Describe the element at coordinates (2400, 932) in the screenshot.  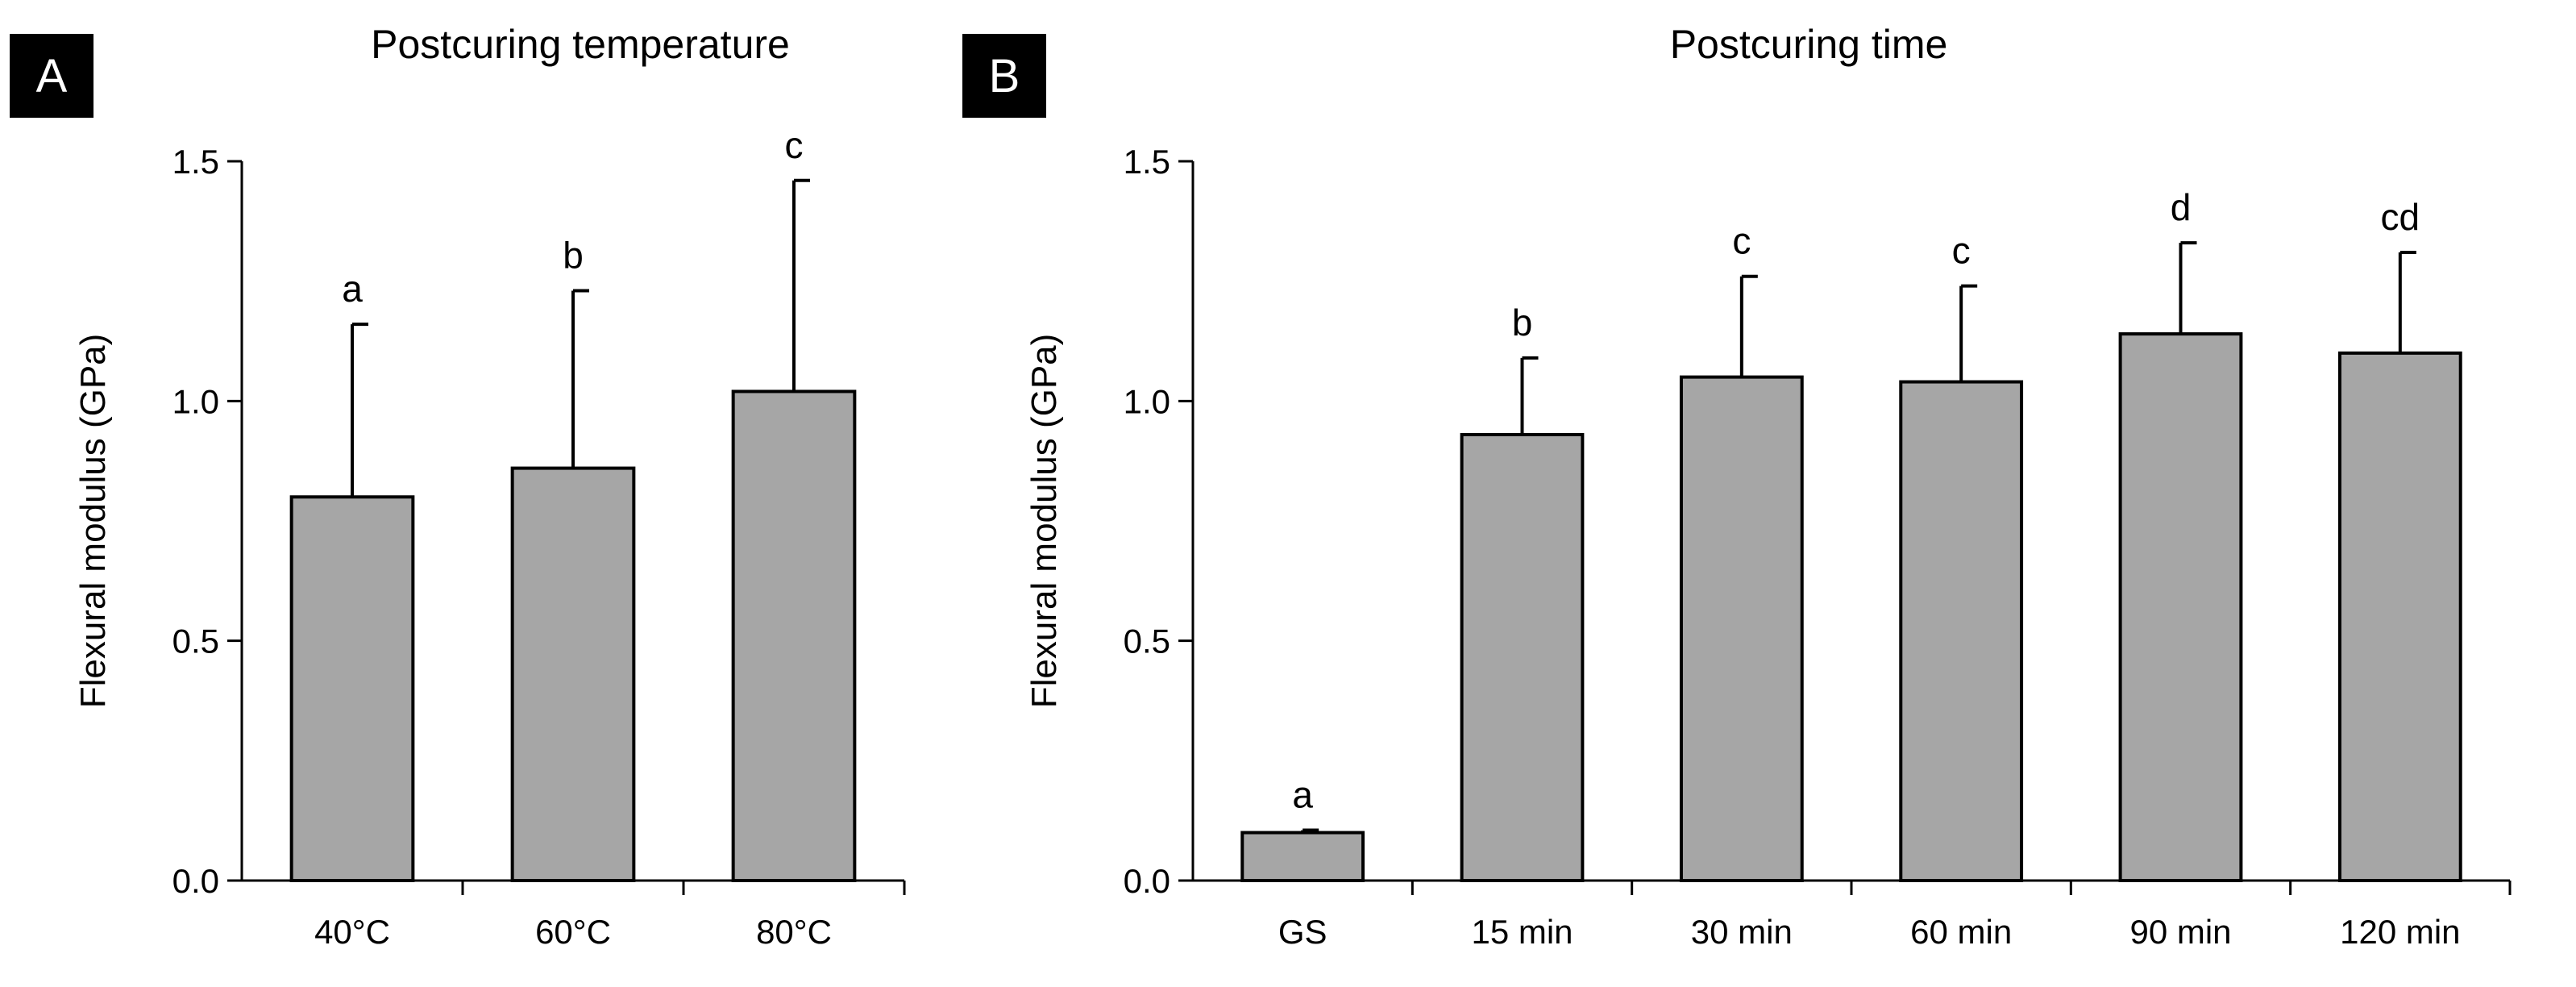
I see `x-tick-label: 120 min` at that location.